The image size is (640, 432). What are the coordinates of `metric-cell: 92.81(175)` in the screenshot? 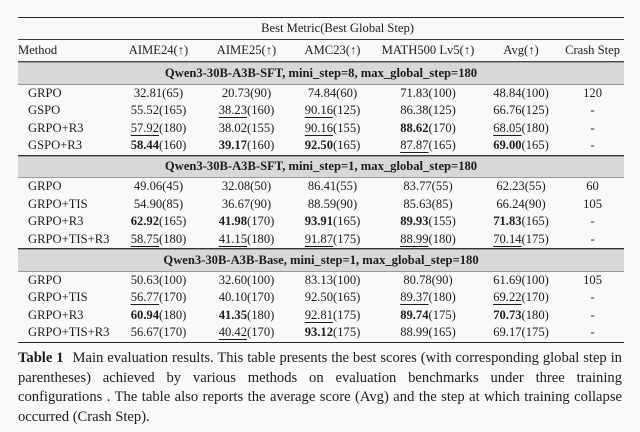 It's located at (332, 316).